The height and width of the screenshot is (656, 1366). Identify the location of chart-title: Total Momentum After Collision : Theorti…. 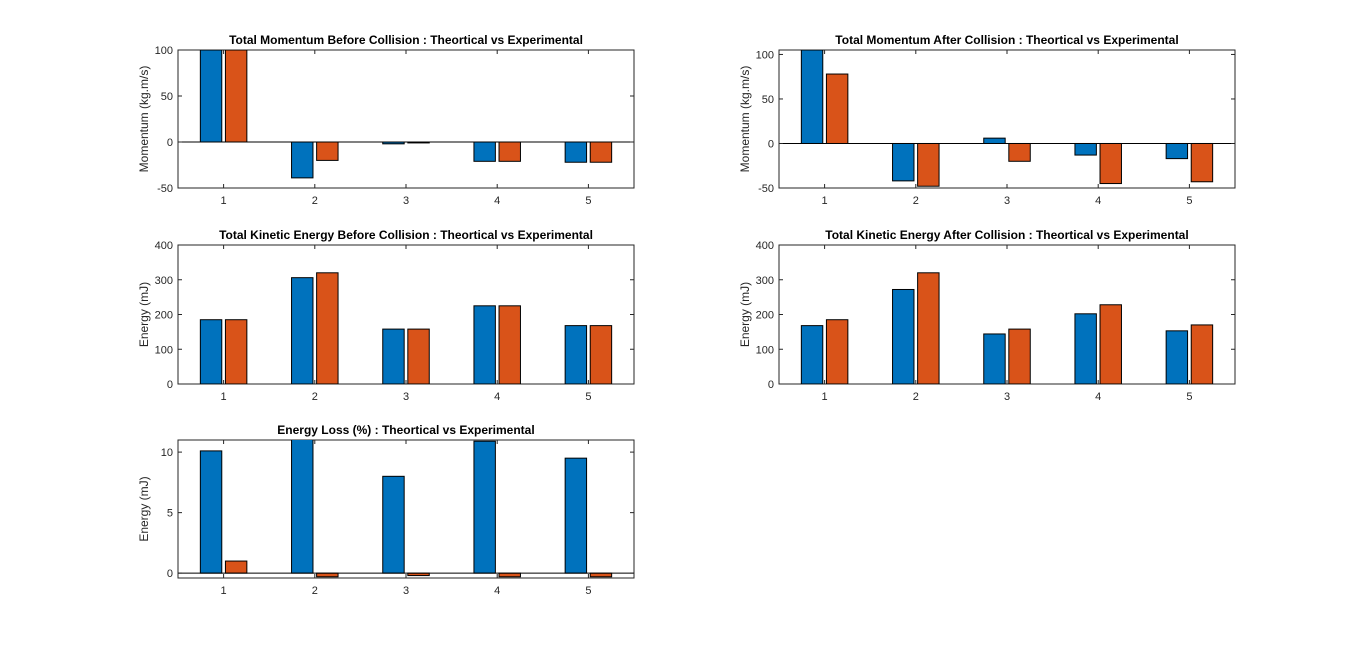
(1006, 40).